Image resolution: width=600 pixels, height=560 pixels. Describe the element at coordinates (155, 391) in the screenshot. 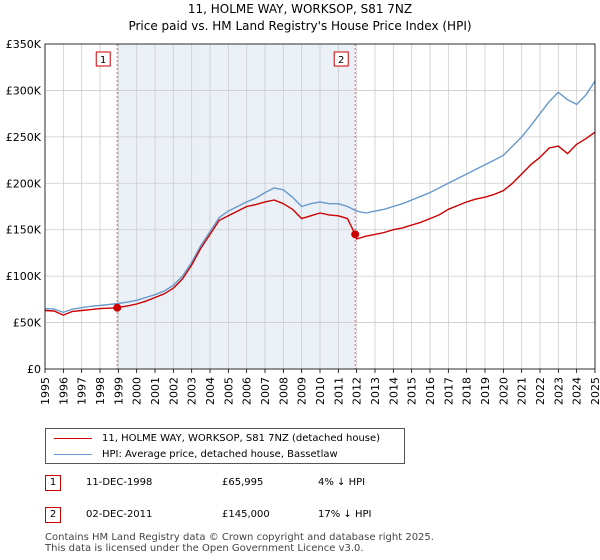

I see `x-tick-label: 2001` at that location.